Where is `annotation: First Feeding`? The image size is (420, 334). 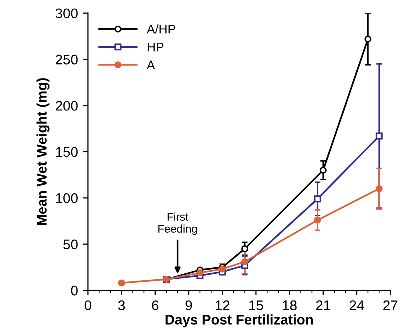
annotation: First Feeding is located at coordinates (178, 224).